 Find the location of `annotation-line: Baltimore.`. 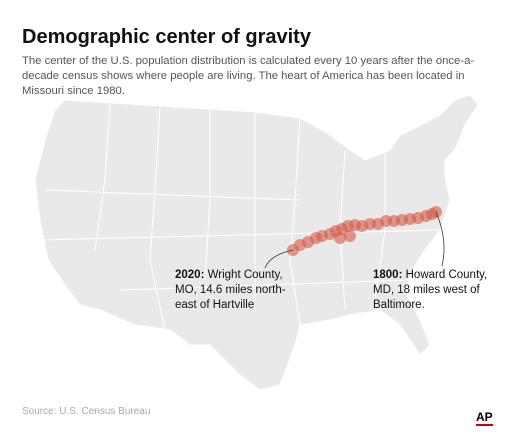

annotation-line: Baltimore. is located at coordinates (399, 305).